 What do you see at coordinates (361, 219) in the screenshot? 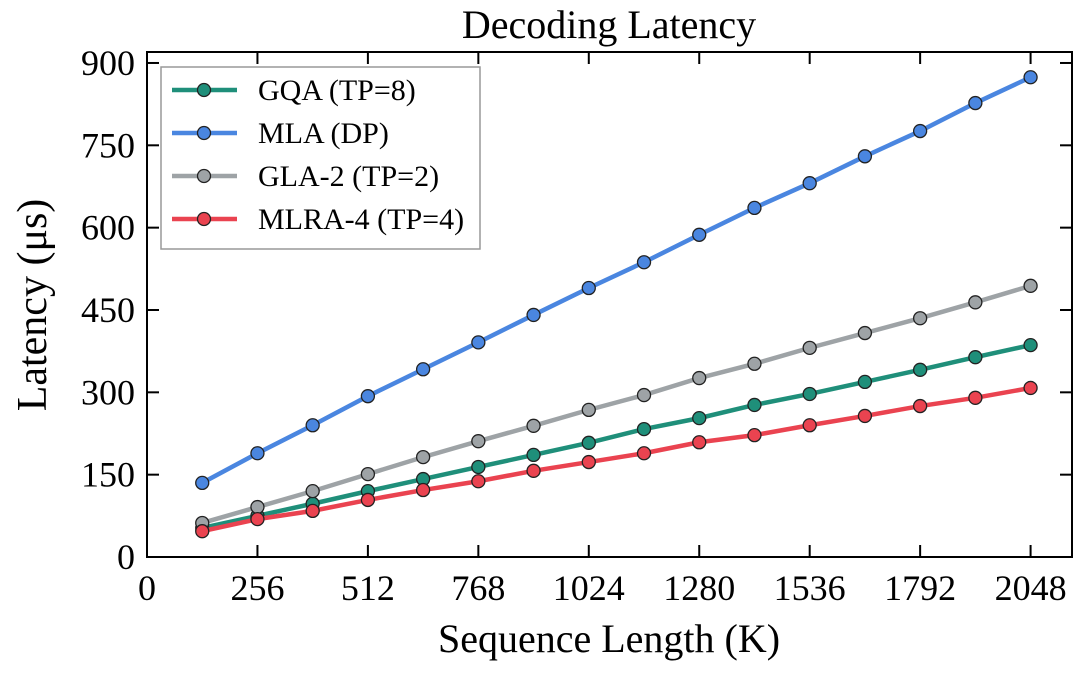
I see `legend-label: MLRA-4 (TP=4)` at bounding box center [361, 219].